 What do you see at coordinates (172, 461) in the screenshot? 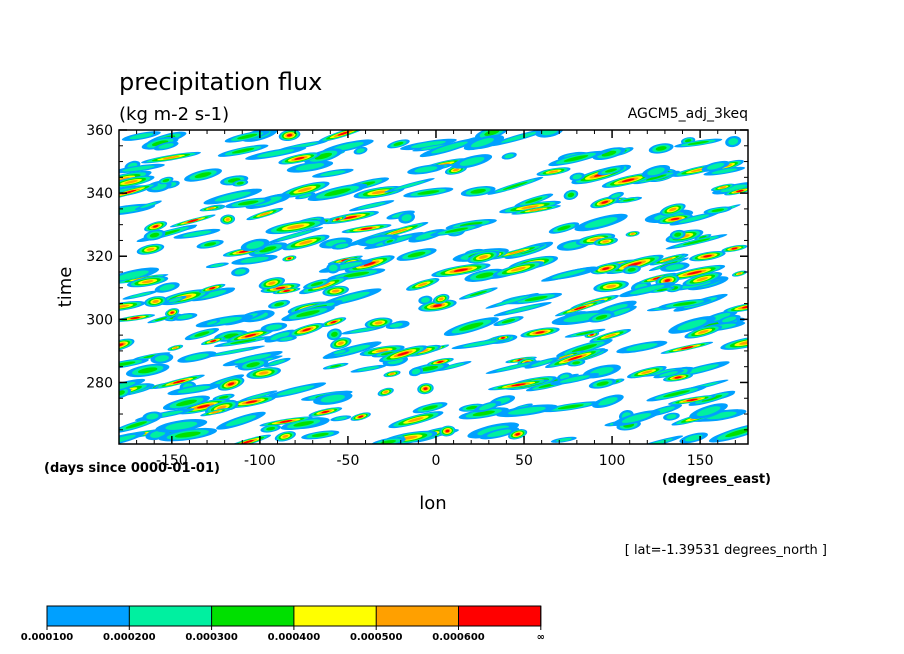
I see `x-tick-label: -150` at bounding box center [172, 461].